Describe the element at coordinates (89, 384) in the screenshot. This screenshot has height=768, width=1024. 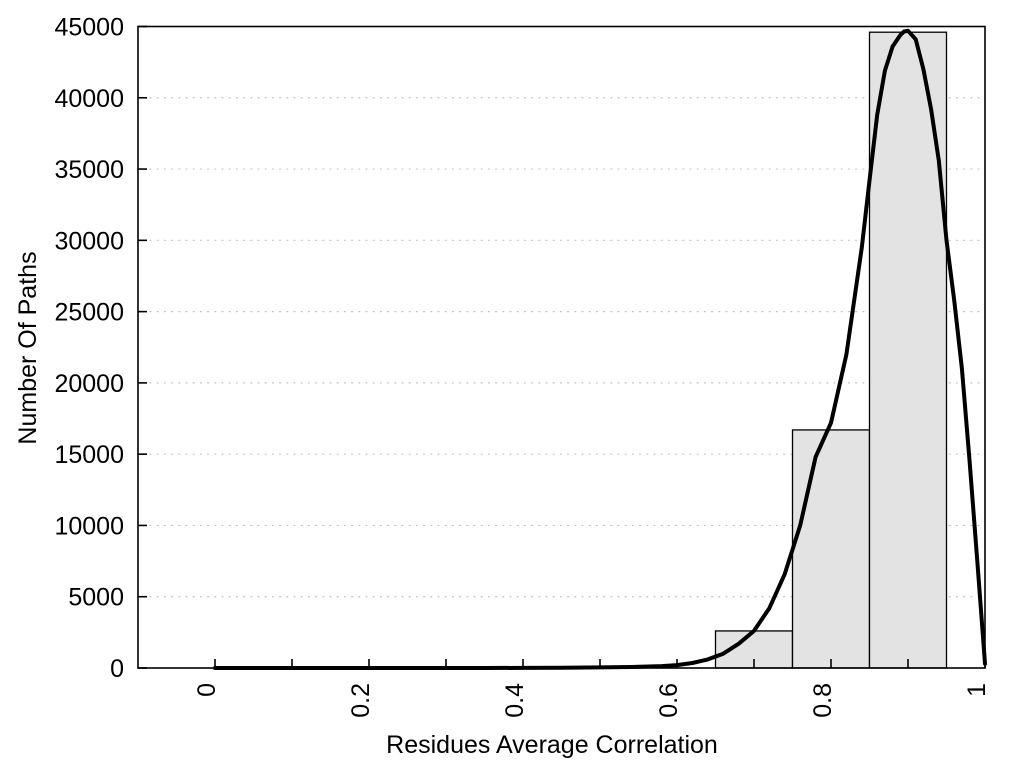
I see `y-tick-label: 20000` at that location.